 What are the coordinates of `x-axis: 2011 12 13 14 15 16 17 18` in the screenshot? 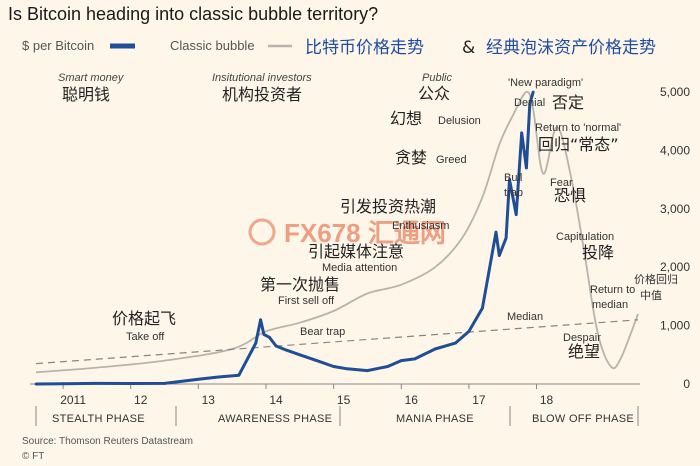 It's located at (306, 395).